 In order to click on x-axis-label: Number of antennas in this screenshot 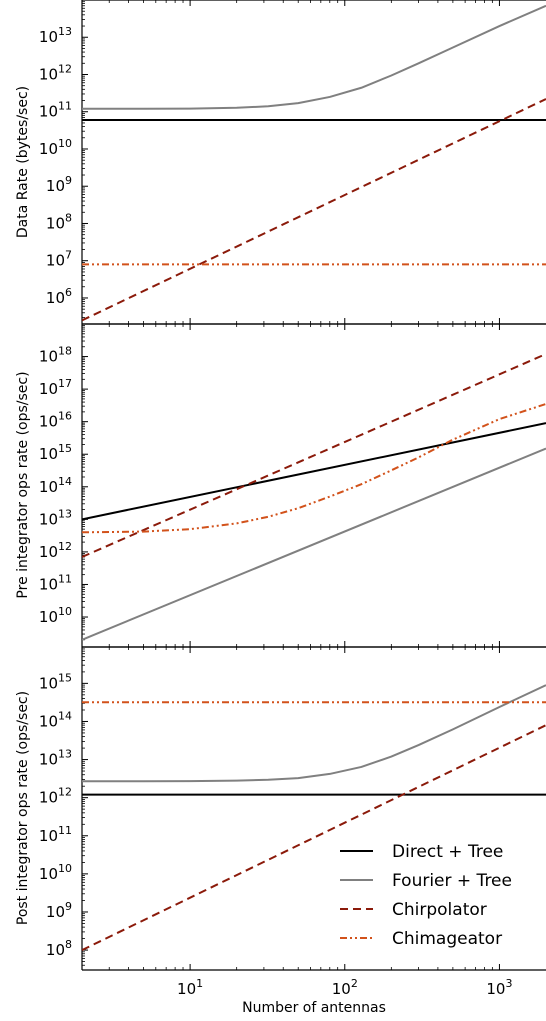, I will do `click(314, 1008)`.